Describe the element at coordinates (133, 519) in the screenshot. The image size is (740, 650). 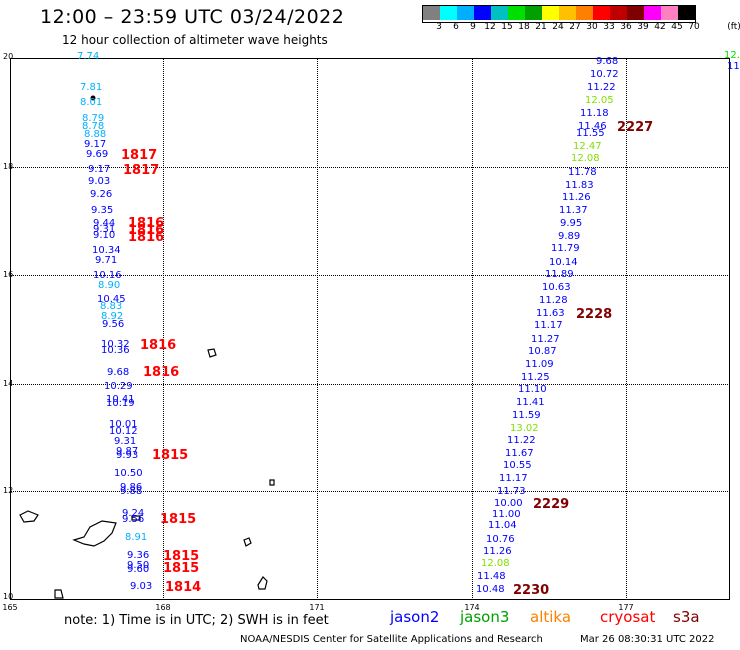
I see `wave-height-label: 9.56` at that location.